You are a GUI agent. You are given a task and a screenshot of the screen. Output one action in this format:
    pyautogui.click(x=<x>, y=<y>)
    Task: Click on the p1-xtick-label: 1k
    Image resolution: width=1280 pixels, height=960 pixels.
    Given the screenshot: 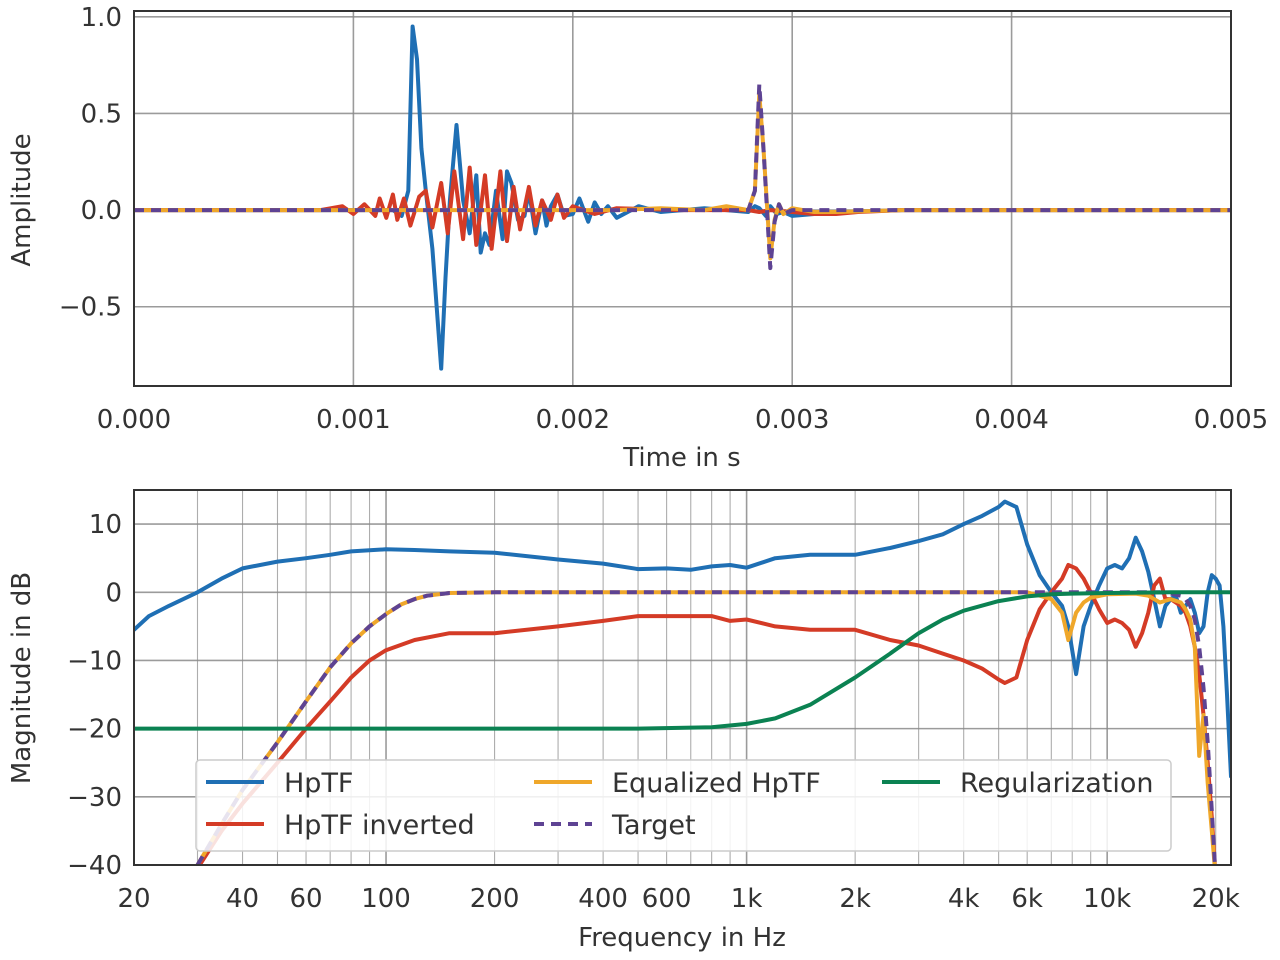 What is the action you would take?
    pyautogui.click(x=747, y=899)
    